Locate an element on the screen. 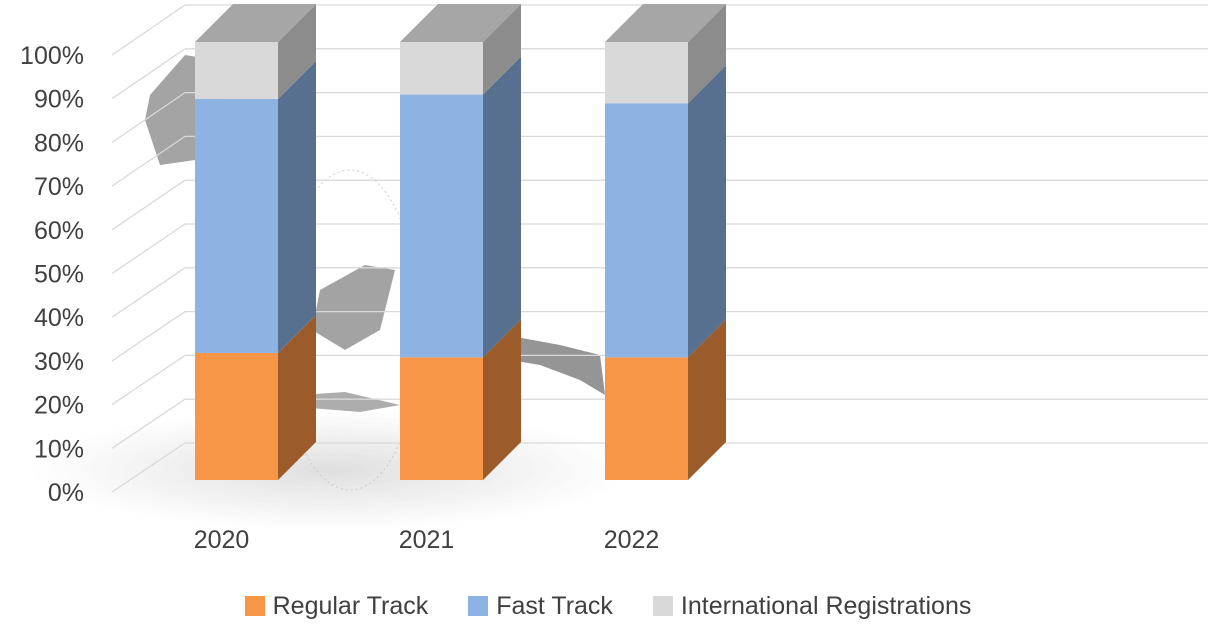 The image size is (1216, 626). y-axis-ticks: 0% 10% 20% 30% 40% 50% 60% 70% 80% 90% 100% is located at coordinates (52, 274).